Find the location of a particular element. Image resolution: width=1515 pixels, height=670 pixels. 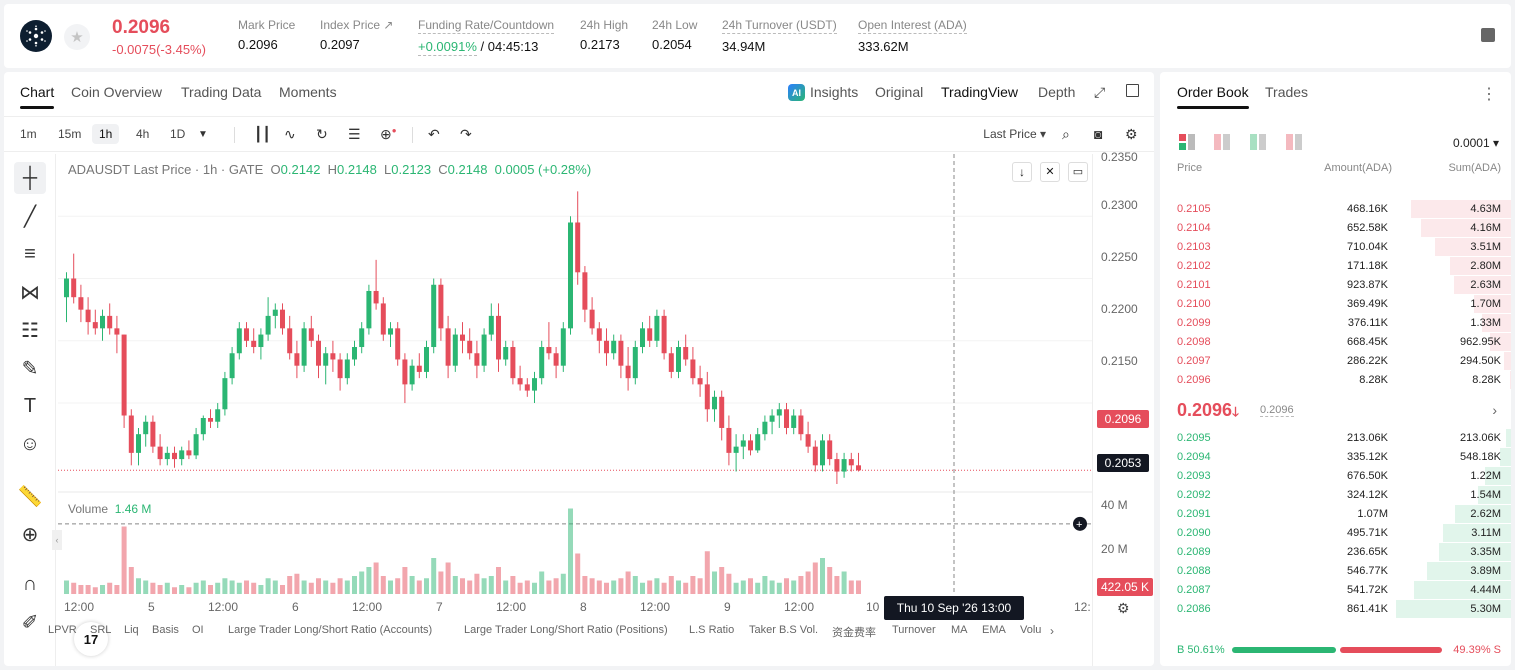

fullscreen-icon: ▭ is located at coordinates (1078, 172).